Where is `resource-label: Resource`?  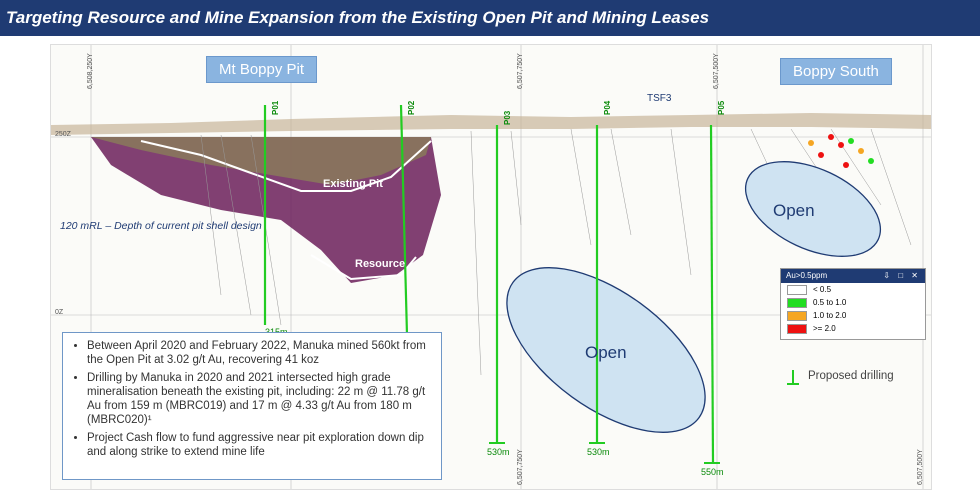
resource-label: Resource is located at coordinates (380, 264).